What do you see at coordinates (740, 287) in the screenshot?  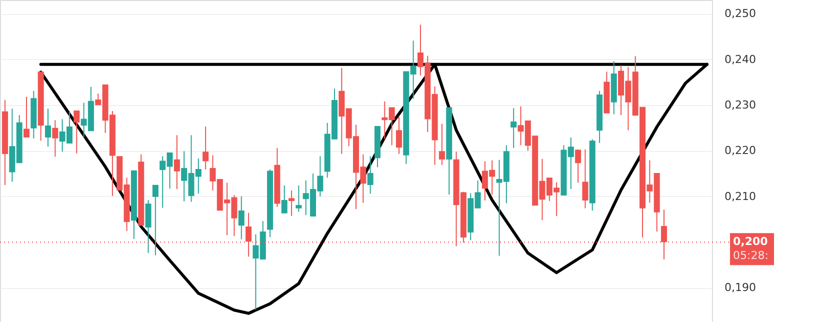 I see `y-tick-label: 0,190` at bounding box center [740, 287].